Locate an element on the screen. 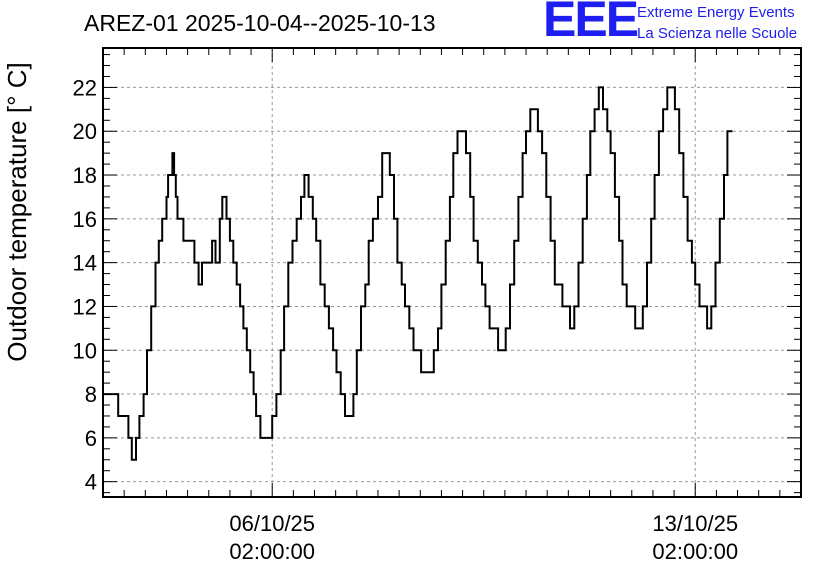 Image resolution: width=836 pixels, height=572 pixels. y-tick-label: 20 is located at coordinates (85, 131).